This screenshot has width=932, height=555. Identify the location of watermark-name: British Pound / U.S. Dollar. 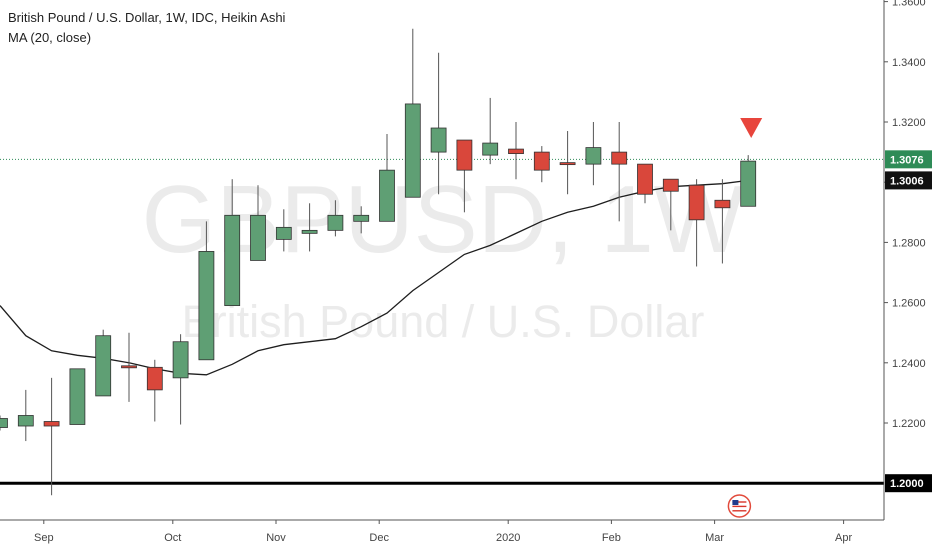
(443, 321).